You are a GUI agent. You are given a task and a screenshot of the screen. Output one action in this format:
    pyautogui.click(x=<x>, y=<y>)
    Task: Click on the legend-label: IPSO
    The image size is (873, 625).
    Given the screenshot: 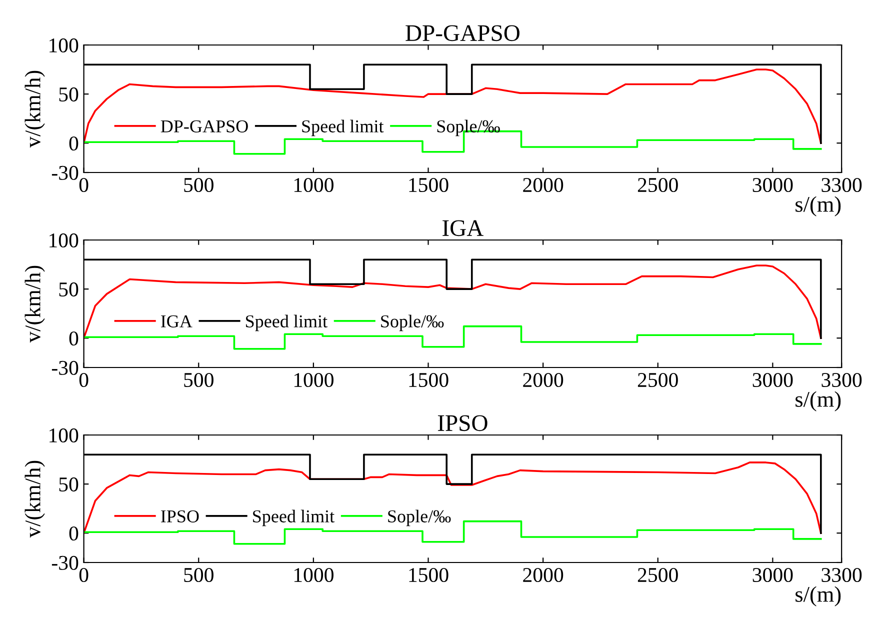 What is the action you would take?
    pyautogui.click(x=180, y=516)
    